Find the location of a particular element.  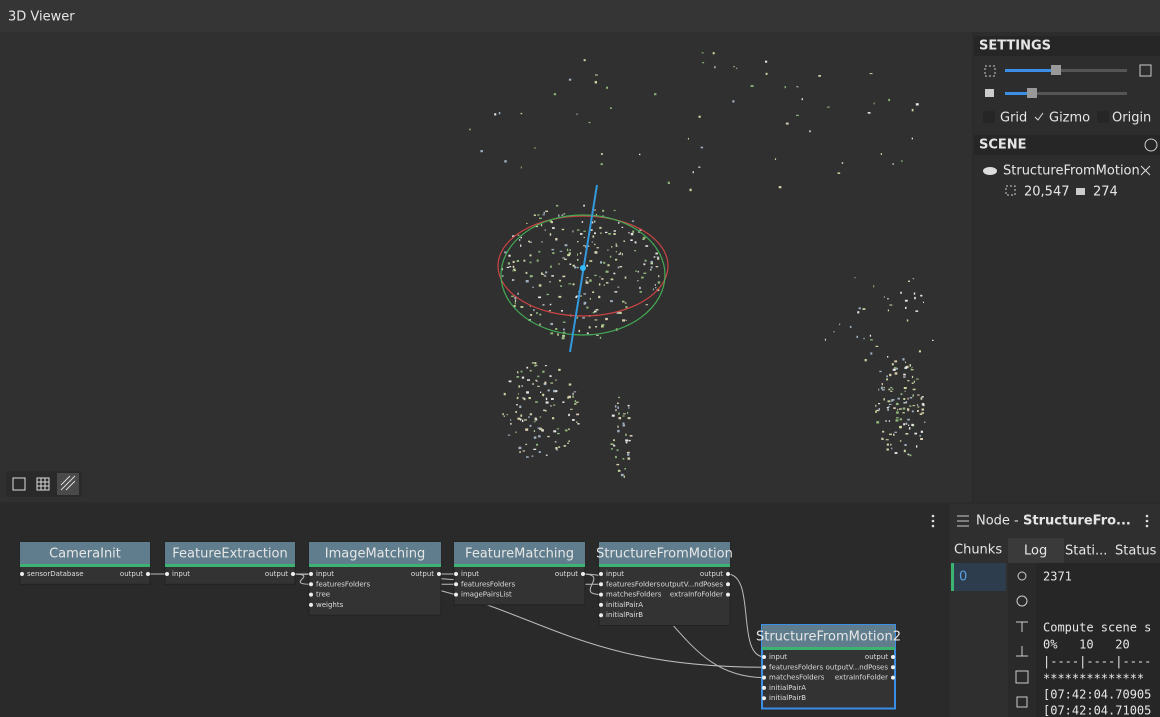

remove-icon is located at coordinates (1145, 170).